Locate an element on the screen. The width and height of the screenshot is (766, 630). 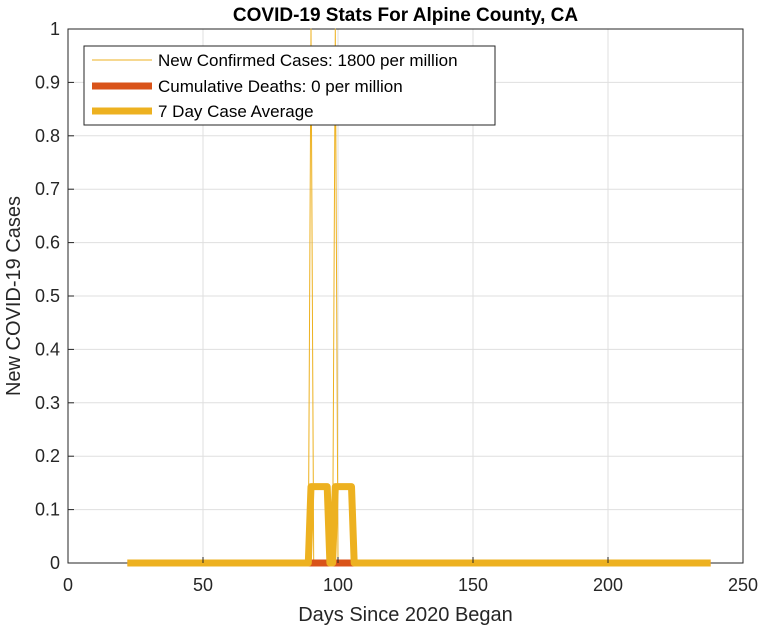
x-tick-label: 200 is located at coordinates (608, 585).